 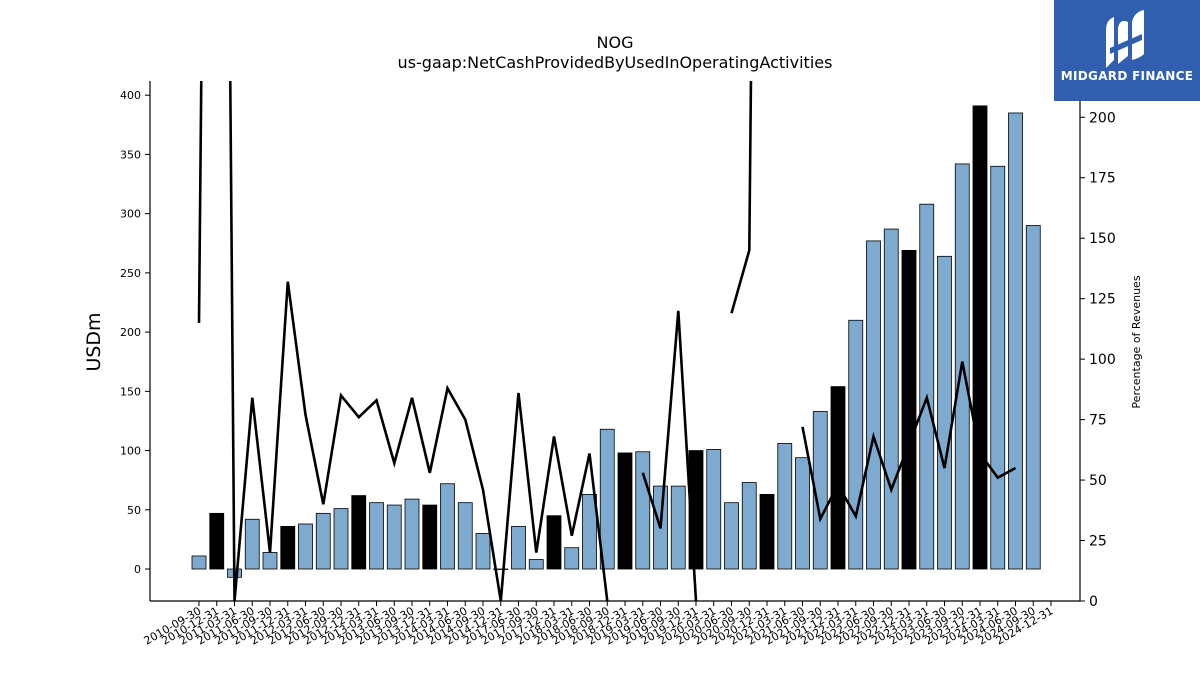 I want to click on y2-tick-label: 0, so click(x=1093, y=602).